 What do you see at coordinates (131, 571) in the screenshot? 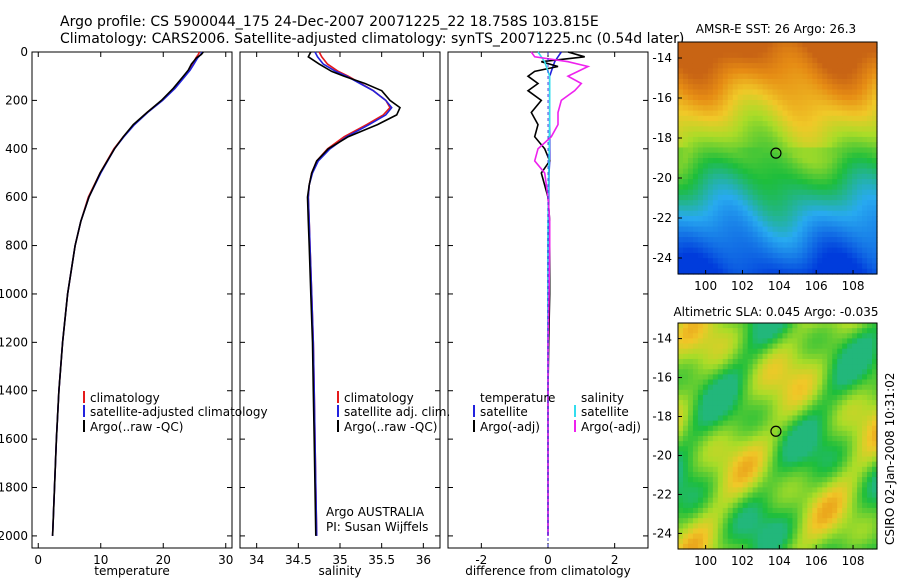
I see `temperature-xlabel: temperature` at bounding box center [131, 571].